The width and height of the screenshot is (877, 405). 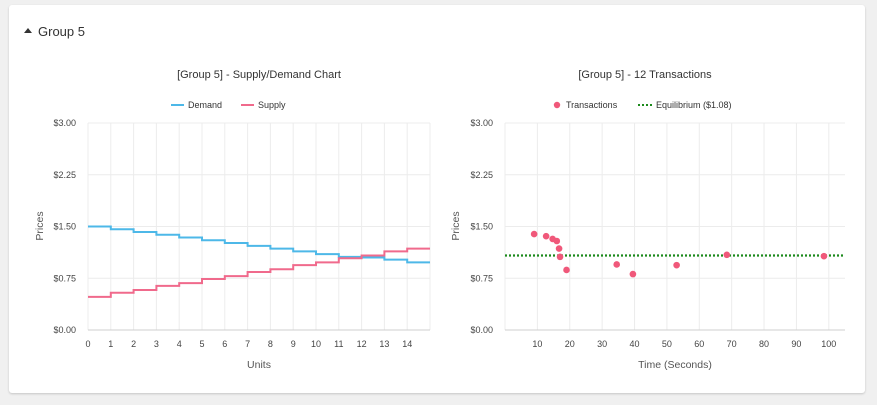 I want to click on chart1-xlabel: Units, so click(x=259, y=365).